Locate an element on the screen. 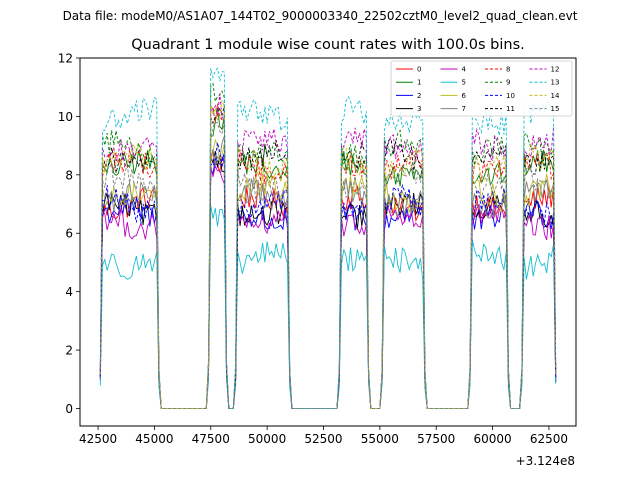 This screenshot has width=640, height=480. x-offset-label: +3.124e8 is located at coordinates (545, 461).